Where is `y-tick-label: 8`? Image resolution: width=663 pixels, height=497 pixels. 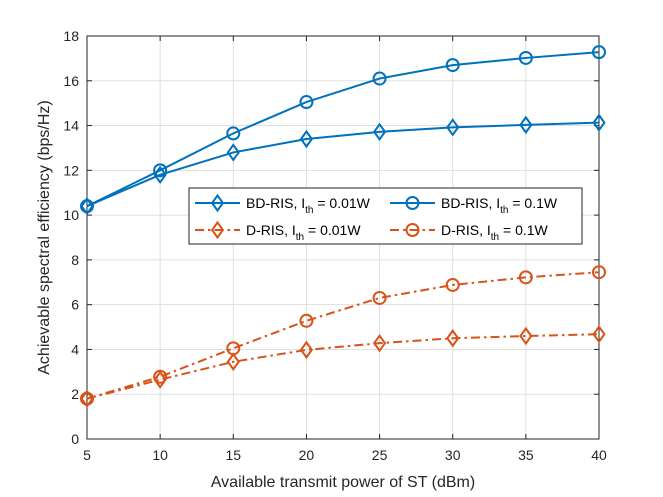 y-tick-label: 8 is located at coordinates (75, 260).